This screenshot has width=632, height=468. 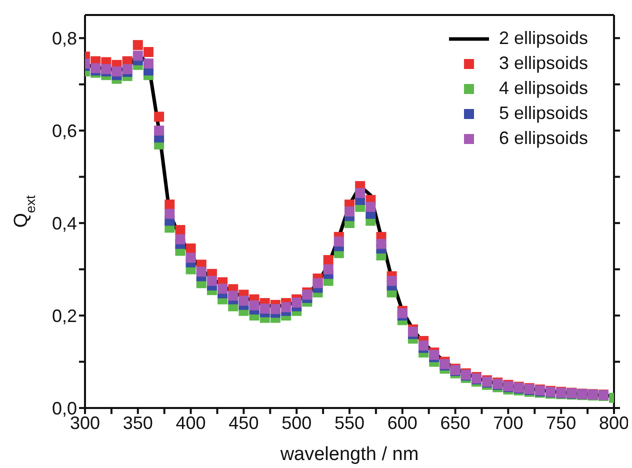 I want to click on legend-label: 3 ellipsoids, so click(x=543, y=63).